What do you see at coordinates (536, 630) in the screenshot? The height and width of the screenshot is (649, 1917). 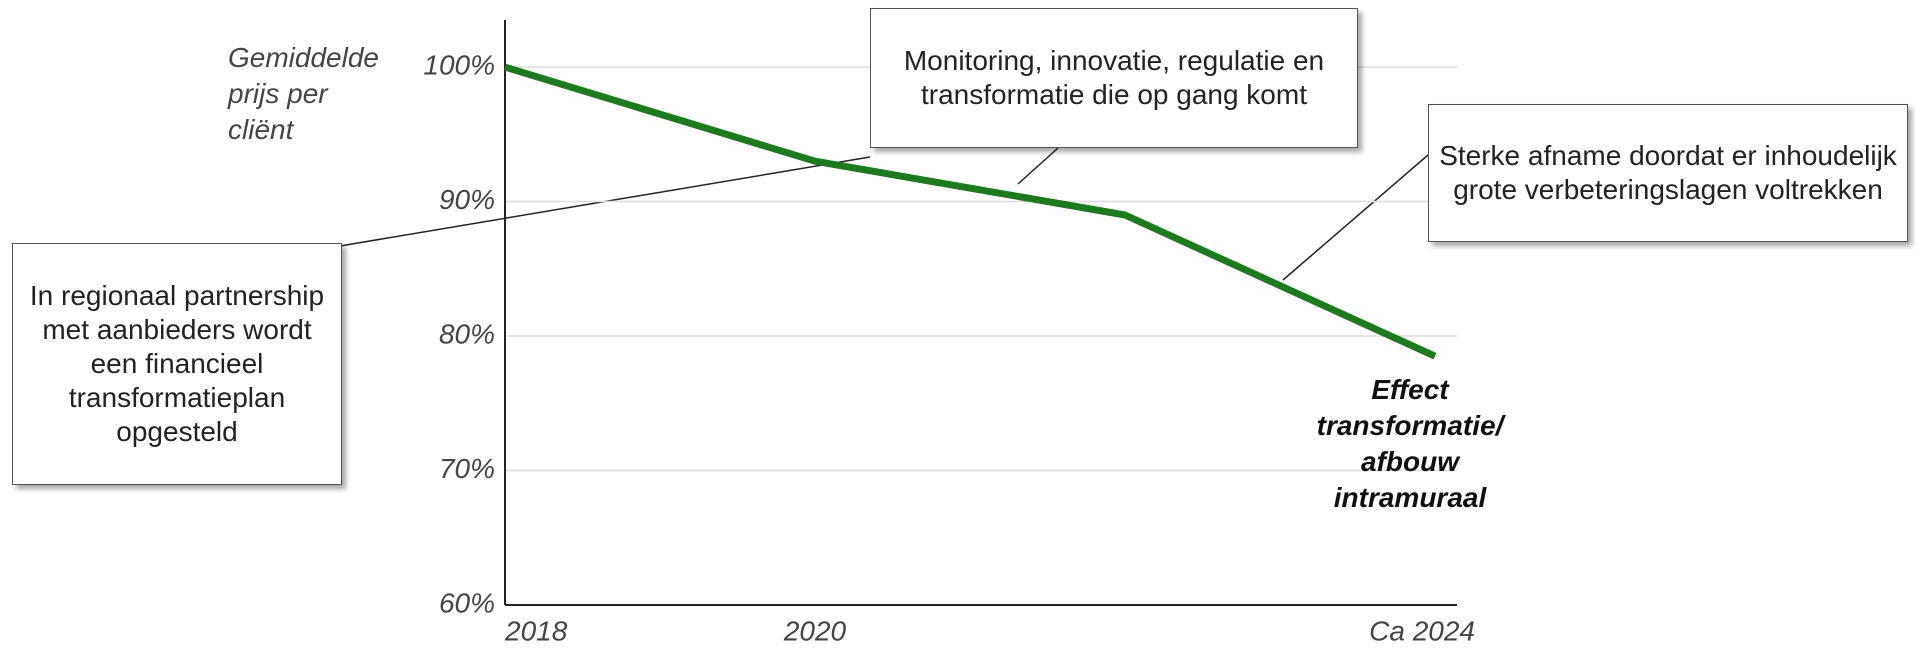 I see `x-tick-label: 2018` at bounding box center [536, 630].